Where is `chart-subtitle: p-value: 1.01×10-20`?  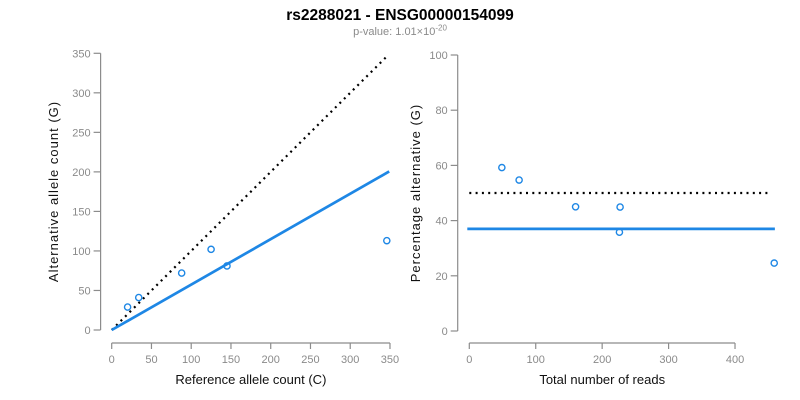
chart-subtitle: p-value: 1.01×10-20 is located at coordinates (400, 31).